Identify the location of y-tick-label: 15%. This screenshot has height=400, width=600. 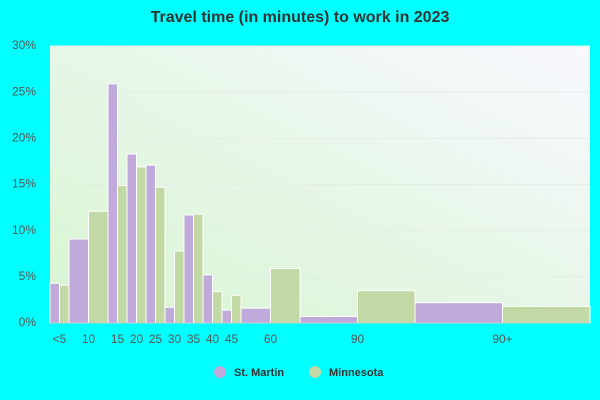
(24, 184).